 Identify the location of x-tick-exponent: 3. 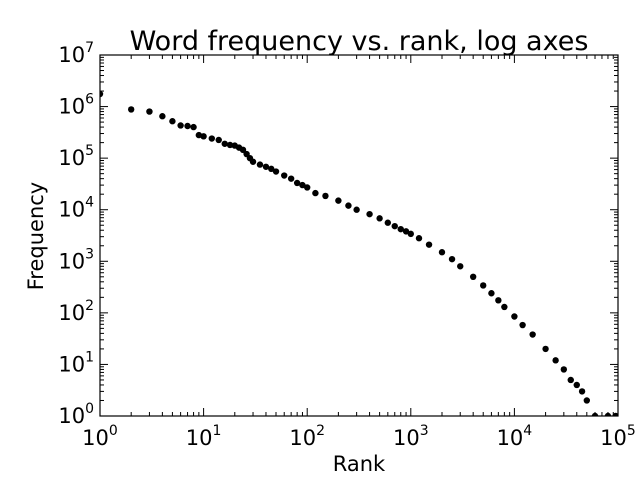
(424, 431).